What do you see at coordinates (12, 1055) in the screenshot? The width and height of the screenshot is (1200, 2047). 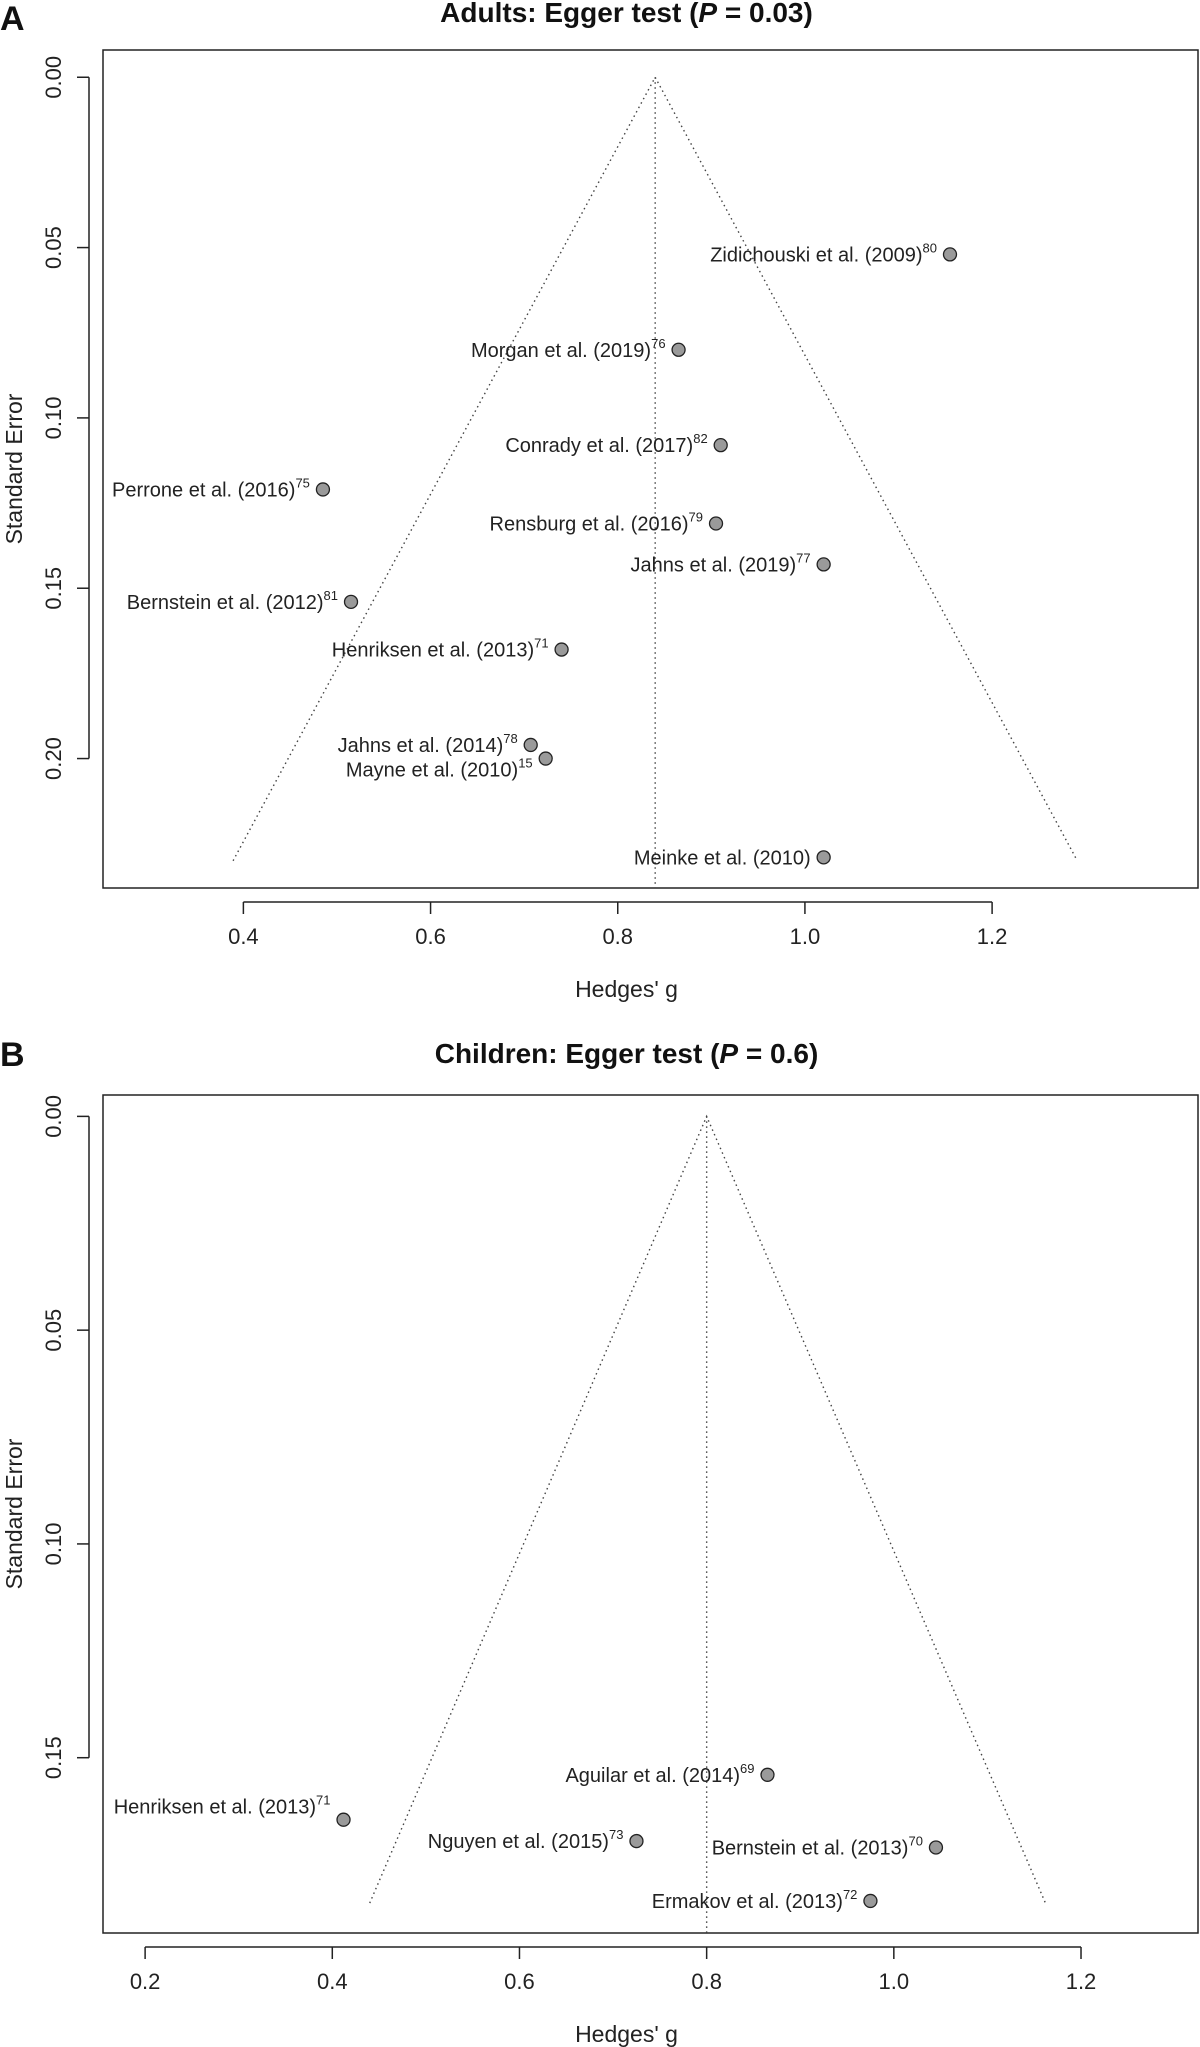 I see `panel-letter: B` at bounding box center [12, 1055].